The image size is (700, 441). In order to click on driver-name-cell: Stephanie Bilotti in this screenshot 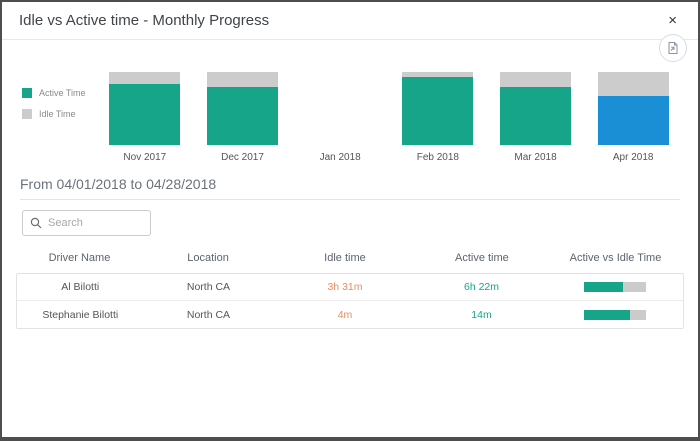, I will do `click(80, 314)`.